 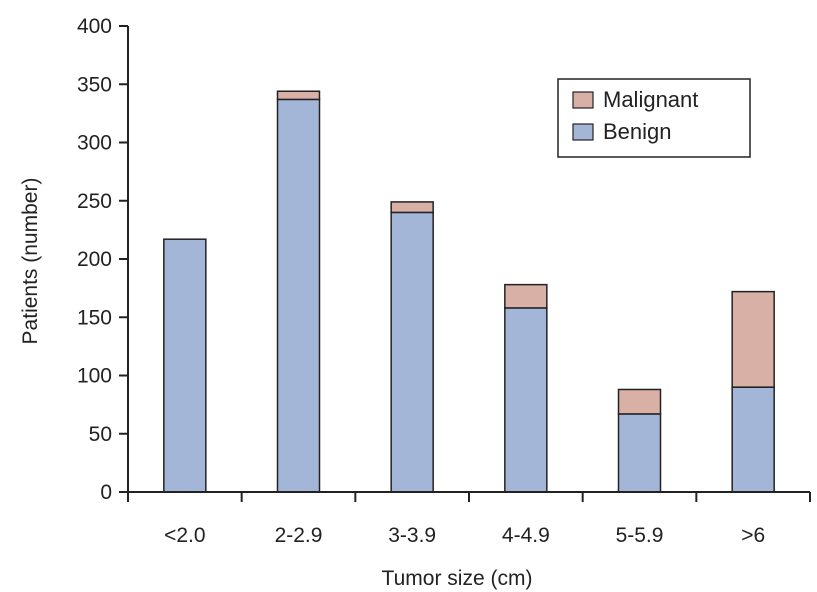 What do you see at coordinates (30, 261) in the screenshot?
I see `y-axis-title: Patients (number)` at bounding box center [30, 261].